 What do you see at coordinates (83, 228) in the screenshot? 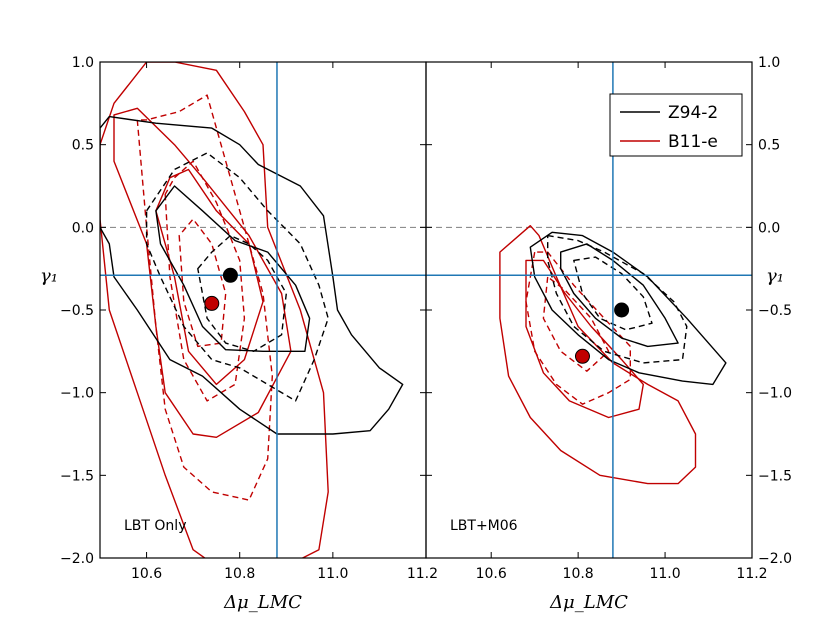
I see `y-tick-label-left: 0.0` at bounding box center [83, 228].